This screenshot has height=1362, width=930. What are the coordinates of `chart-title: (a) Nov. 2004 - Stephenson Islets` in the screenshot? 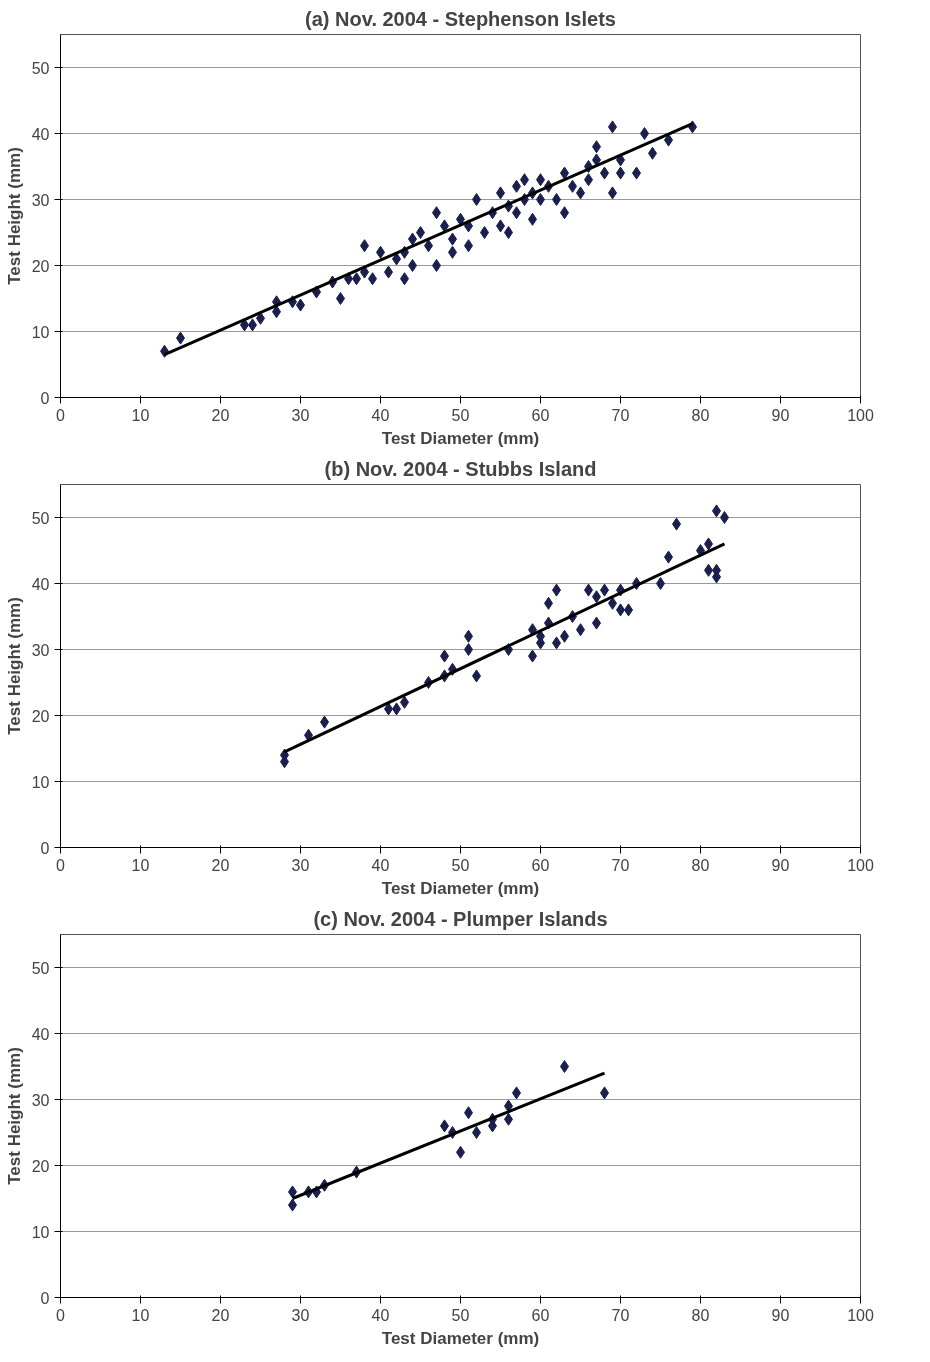 It's located at (460, 18).